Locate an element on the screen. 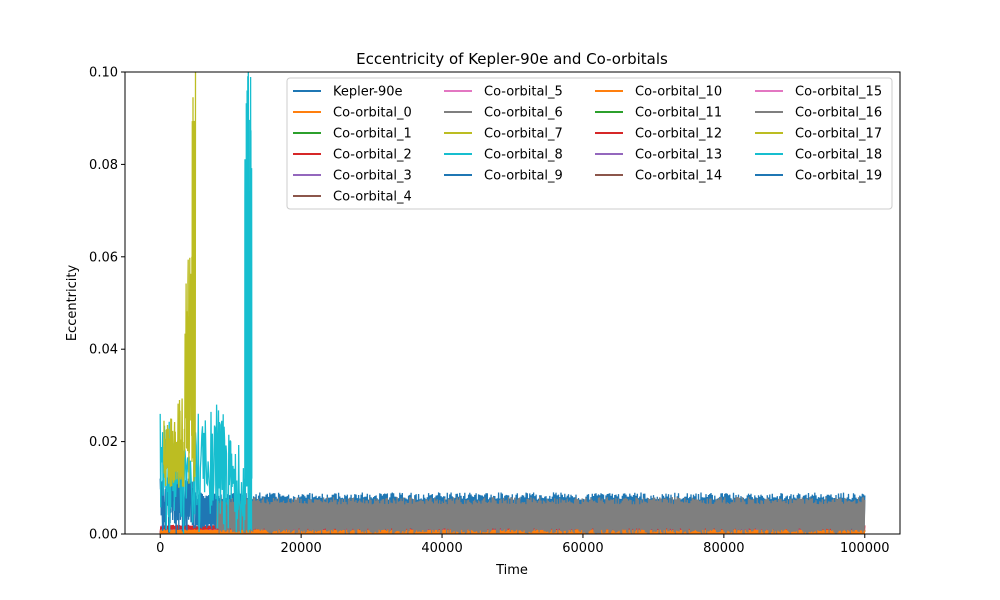 The width and height of the screenshot is (1000, 600). x-tick-label: 20000 is located at coordinates (300, 548).